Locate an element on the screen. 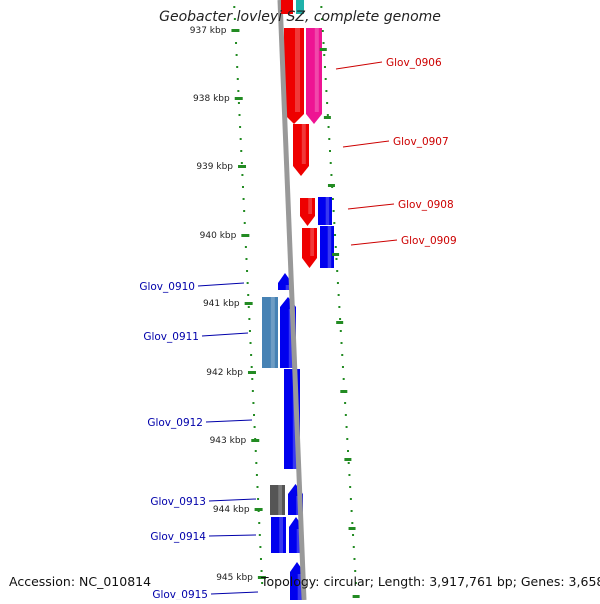 Image resolution: width=600 pixels, height=604 pixels. feature-glov-0908-blue is located at coordinates (325, 211).